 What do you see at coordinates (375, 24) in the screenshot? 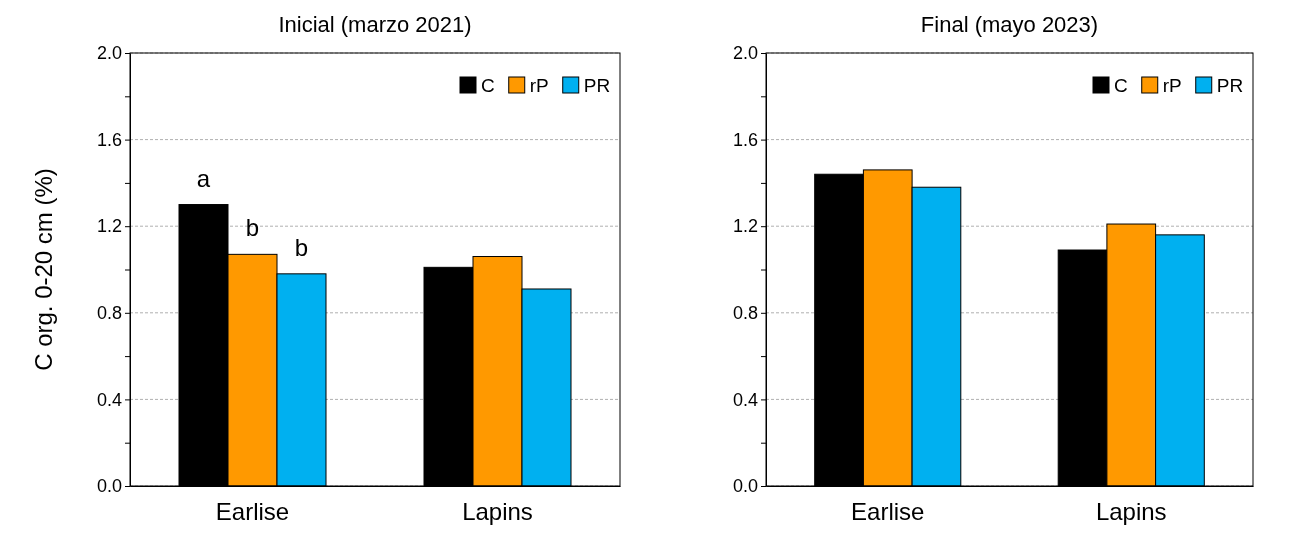
I see `chart-title: Inicial (marzo 2021)` at bounding box center [375, 24].